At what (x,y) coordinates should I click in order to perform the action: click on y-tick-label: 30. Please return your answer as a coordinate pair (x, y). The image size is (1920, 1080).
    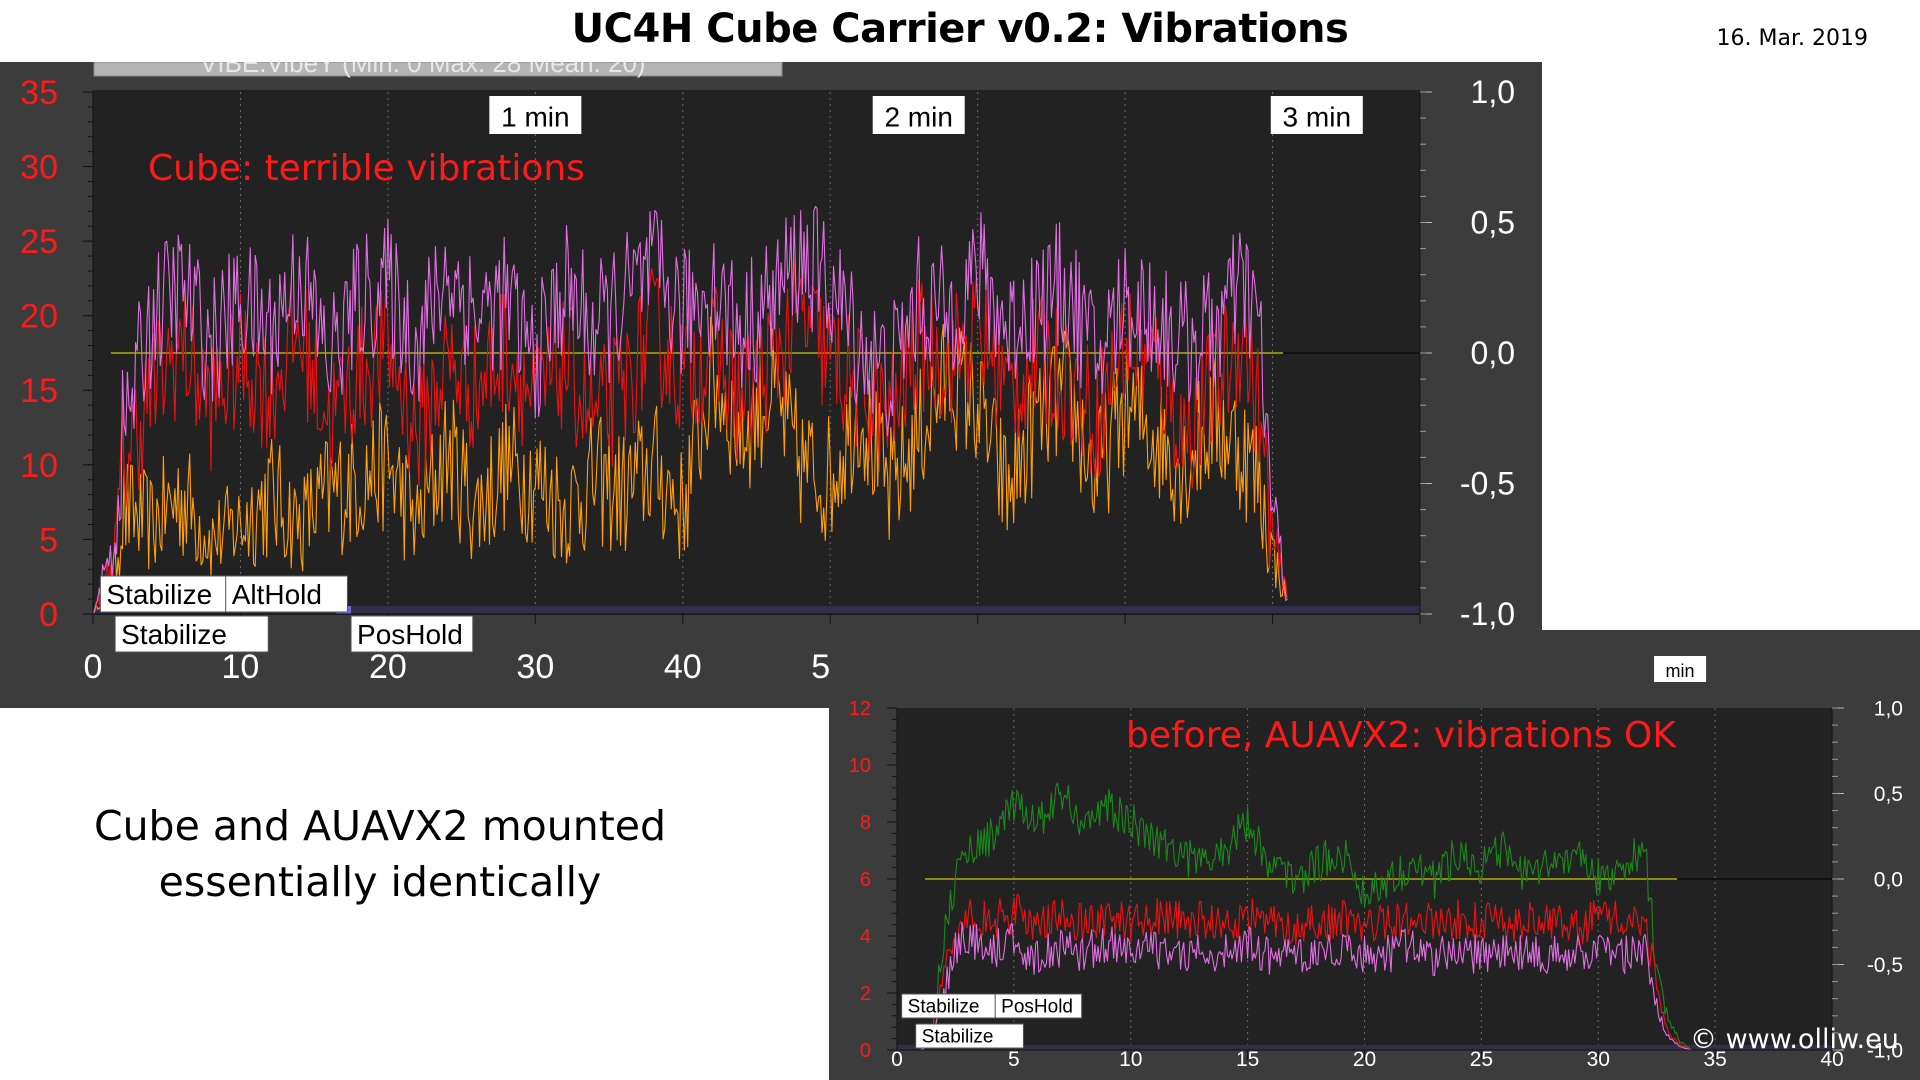
    Looking at the image, I should click on (39, 167).